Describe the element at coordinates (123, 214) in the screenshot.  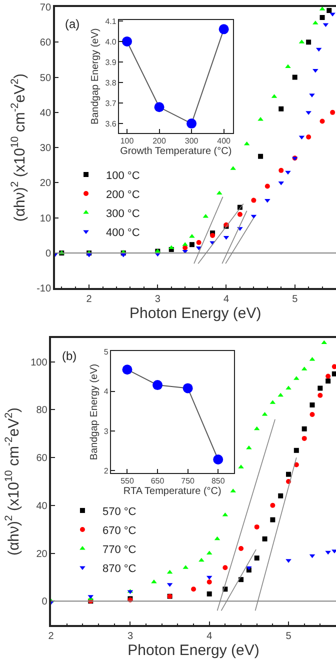
I see `legend-label: 300 °C` at that location.